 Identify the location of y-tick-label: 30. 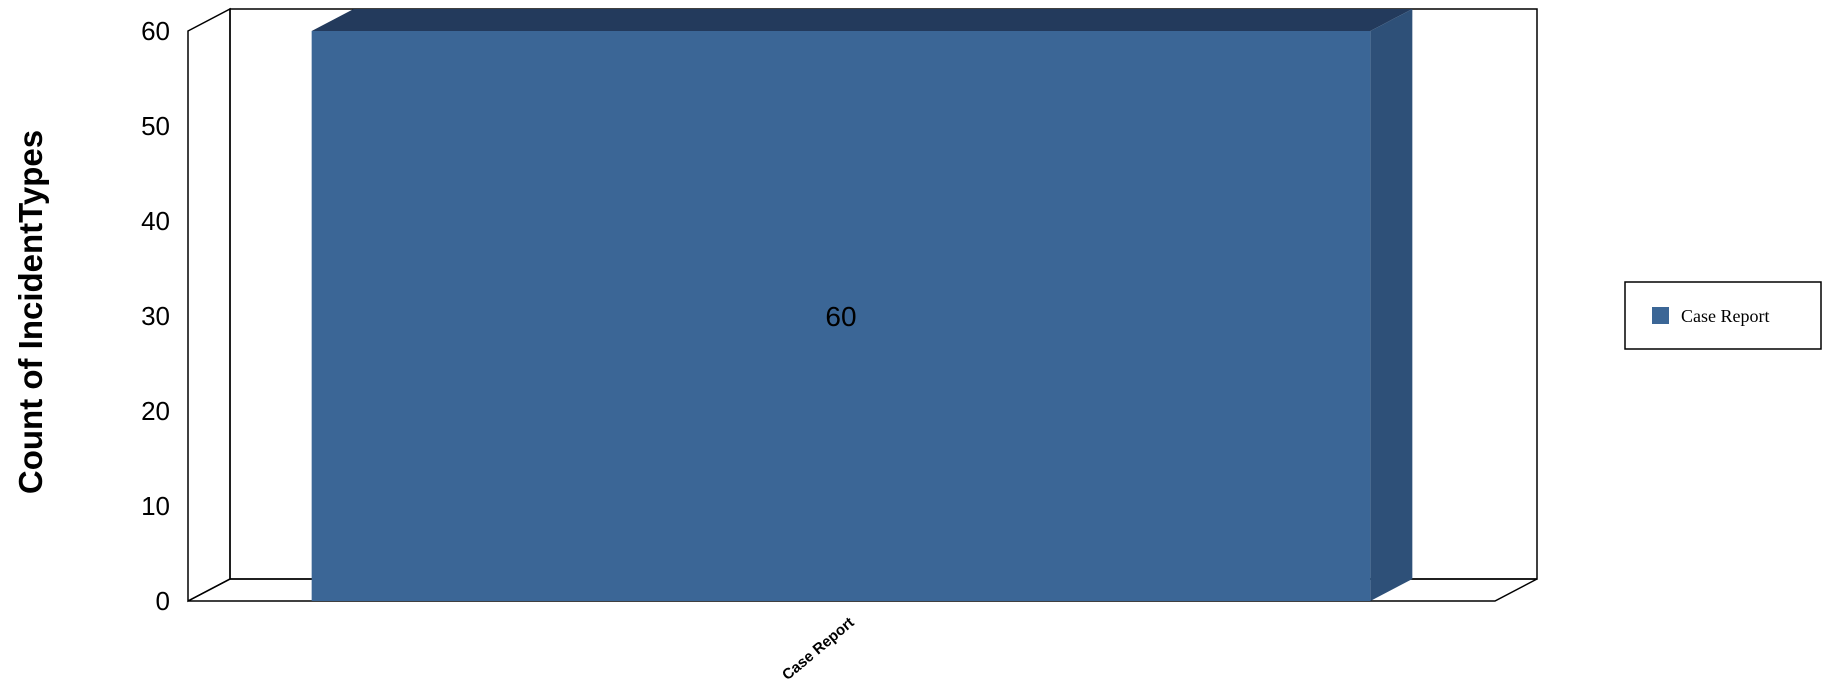
(155, 316).